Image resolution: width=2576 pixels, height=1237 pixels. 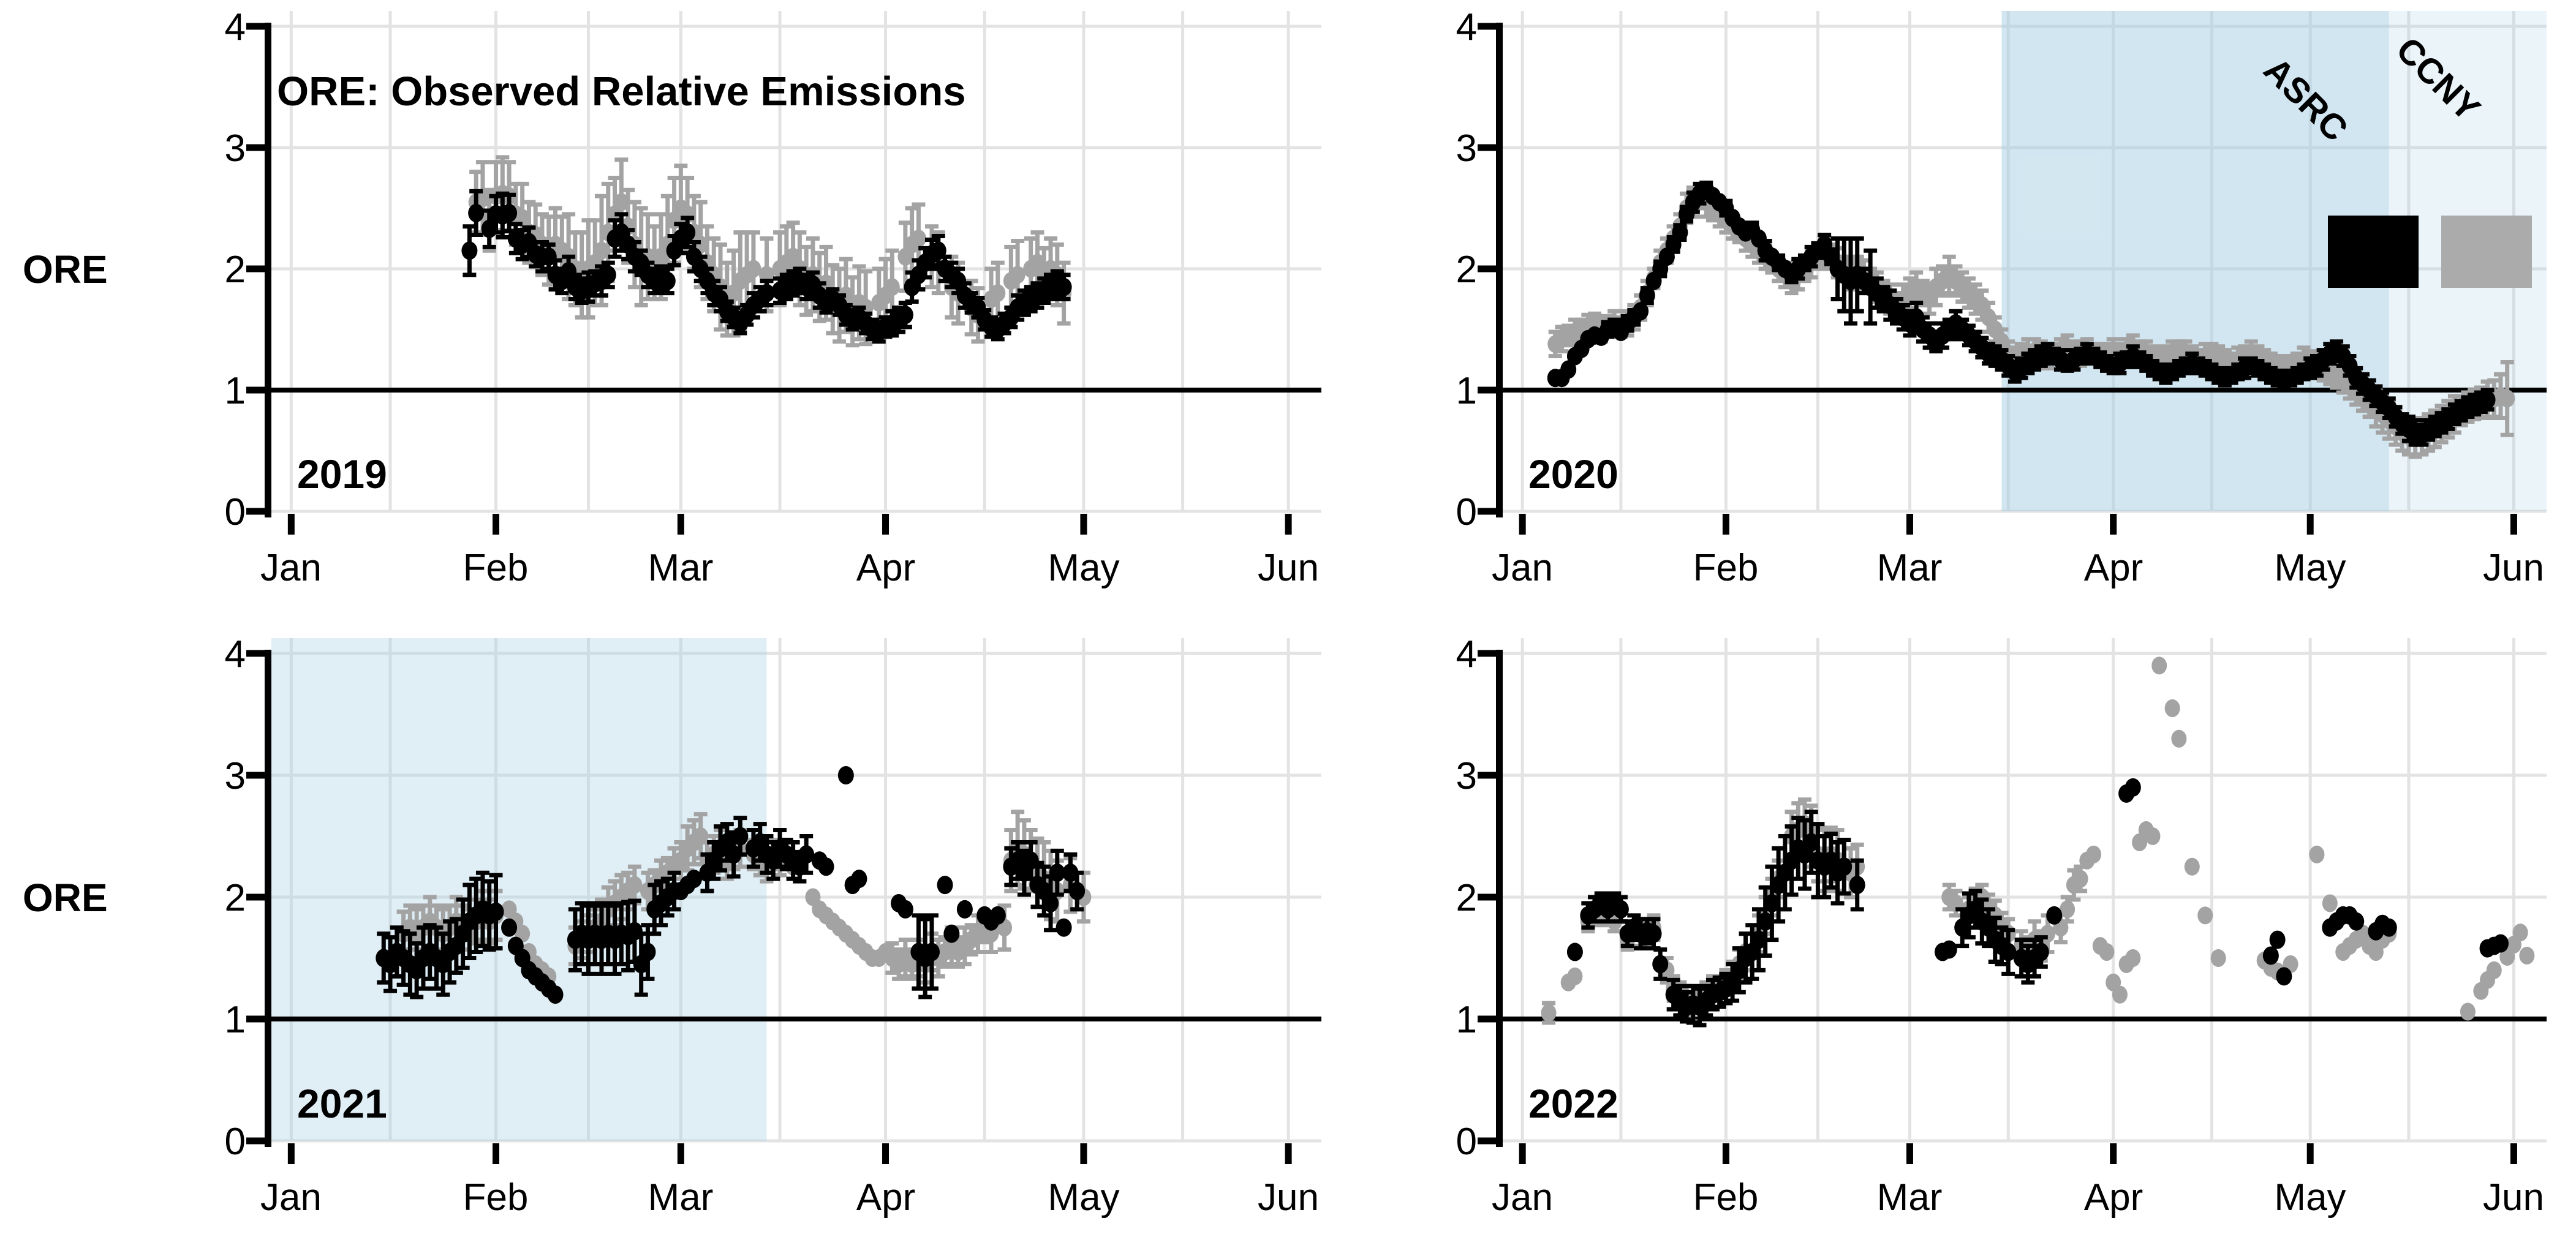 What do you see at coordinates (65, 269) in the screenshot?
I see `y-axis-label-top: ORE` at bounding box center [65, 269].